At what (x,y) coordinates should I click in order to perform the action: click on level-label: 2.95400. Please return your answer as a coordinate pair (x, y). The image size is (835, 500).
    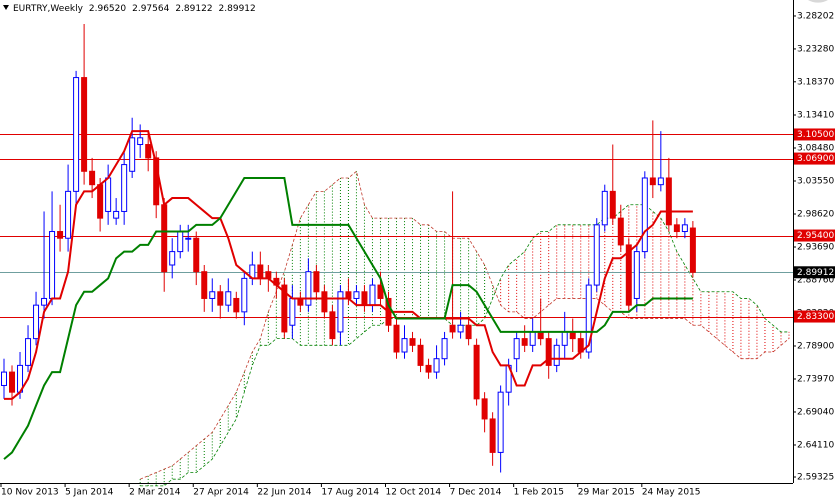
    Looking at the image, I should click on (815, 236).